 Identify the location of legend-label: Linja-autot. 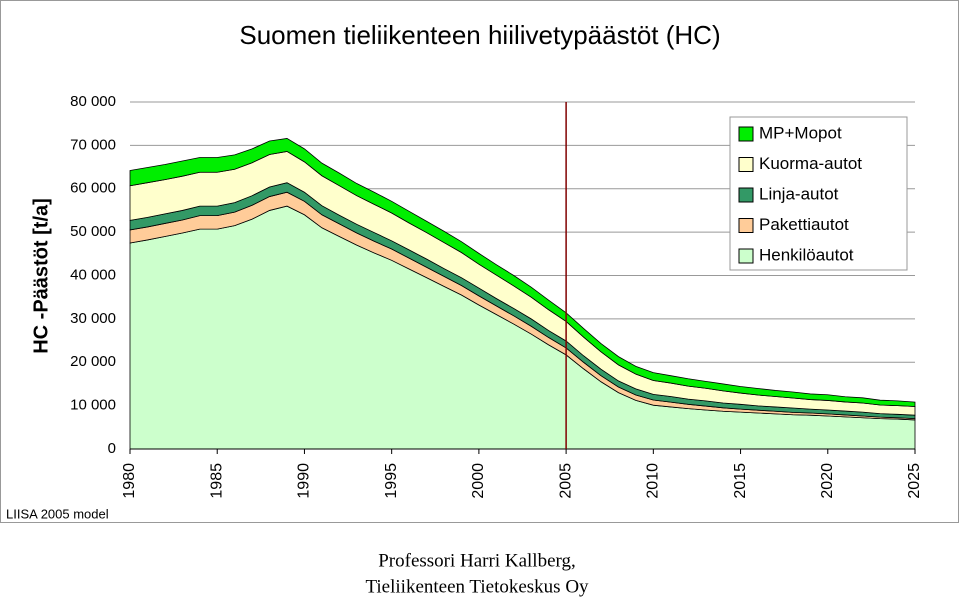
(799, 193).